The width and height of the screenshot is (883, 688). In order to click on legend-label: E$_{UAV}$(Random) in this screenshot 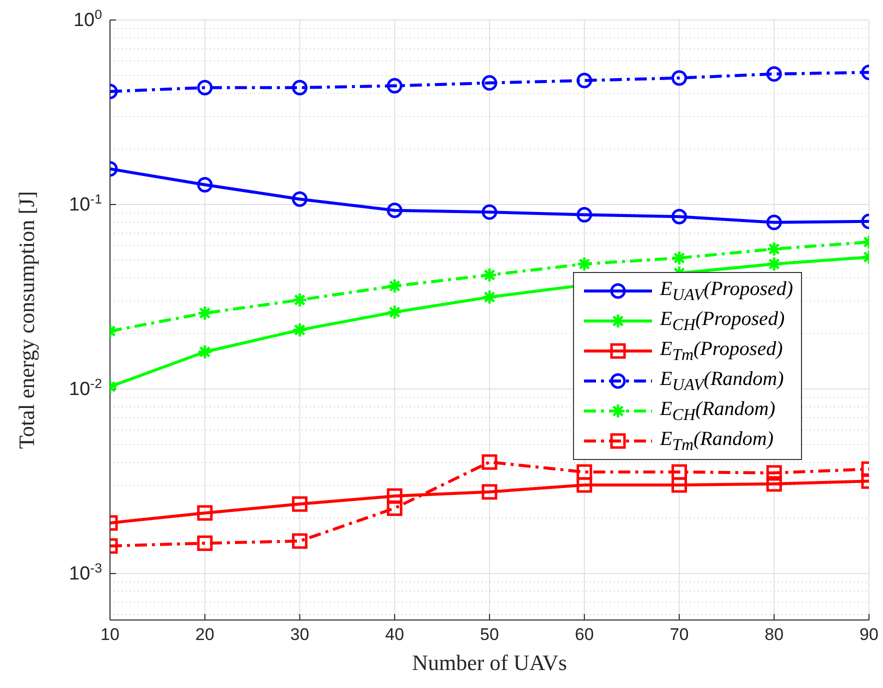, I will do `click(722, 381)`.